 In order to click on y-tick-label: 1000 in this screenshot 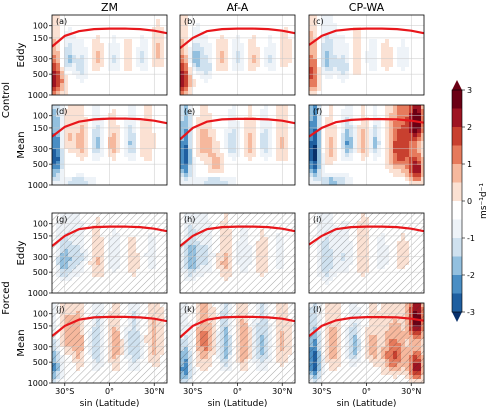, I will do `click(38, 95)`.